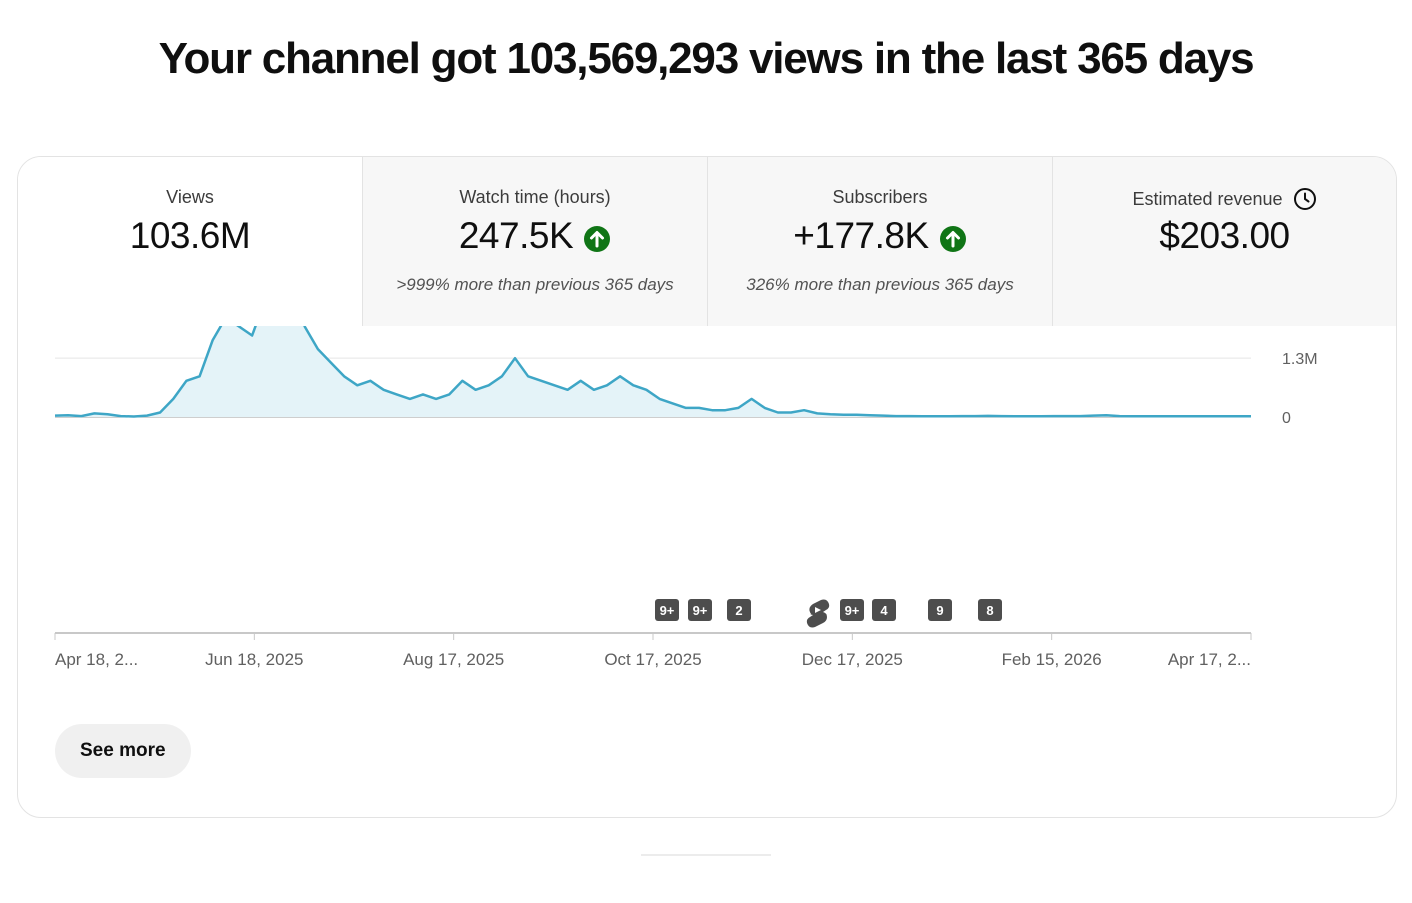 The height and width of the screenshot is (903, 1412). What do you see at coordinates (1224, 235) in the screenshot?
I see `tab-value: $203.00` at bounding box center [1224, 235].